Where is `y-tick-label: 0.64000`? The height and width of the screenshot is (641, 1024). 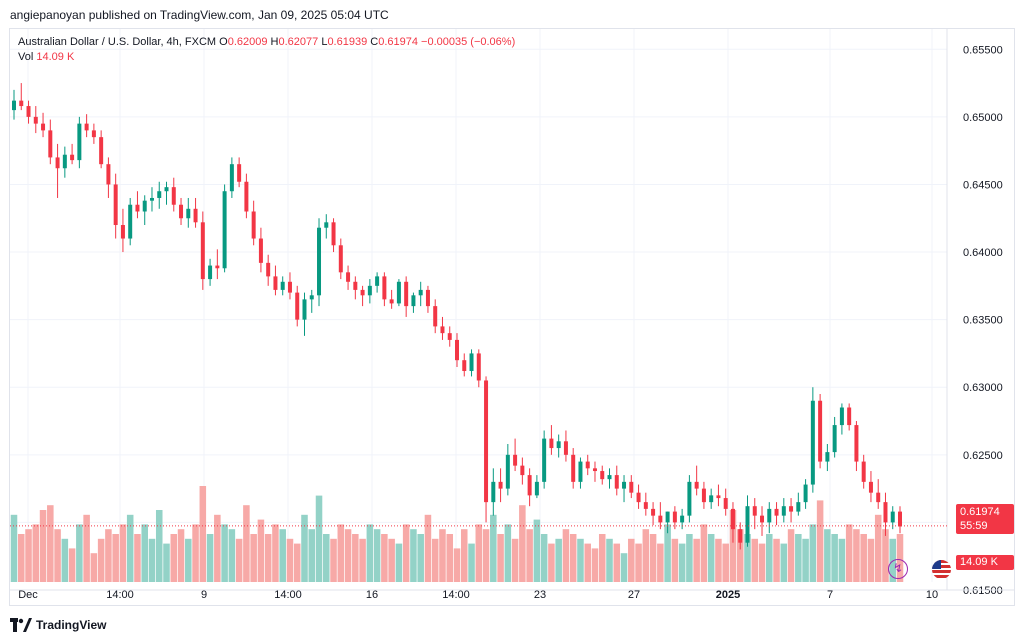 y-tick-label: 0.64000 is located at coordinates (983, 253).